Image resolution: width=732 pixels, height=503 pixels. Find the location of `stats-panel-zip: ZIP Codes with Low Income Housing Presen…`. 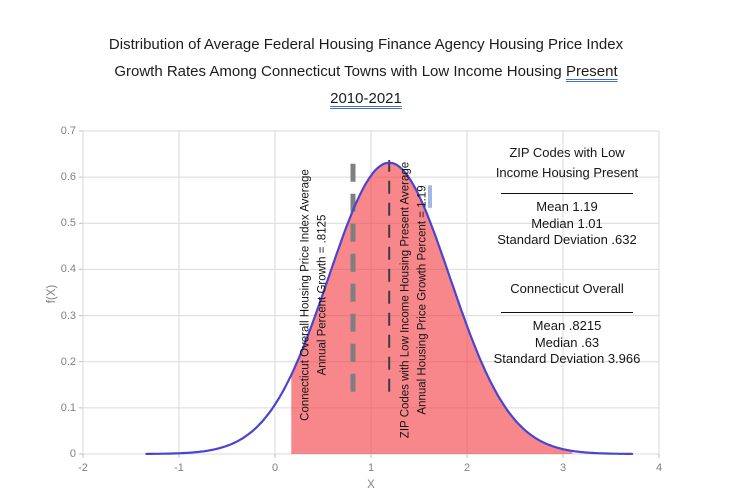

stats-panel-zip: ZIP Codes with Low Income Housing Presen… is located at coordinates (567, 196).